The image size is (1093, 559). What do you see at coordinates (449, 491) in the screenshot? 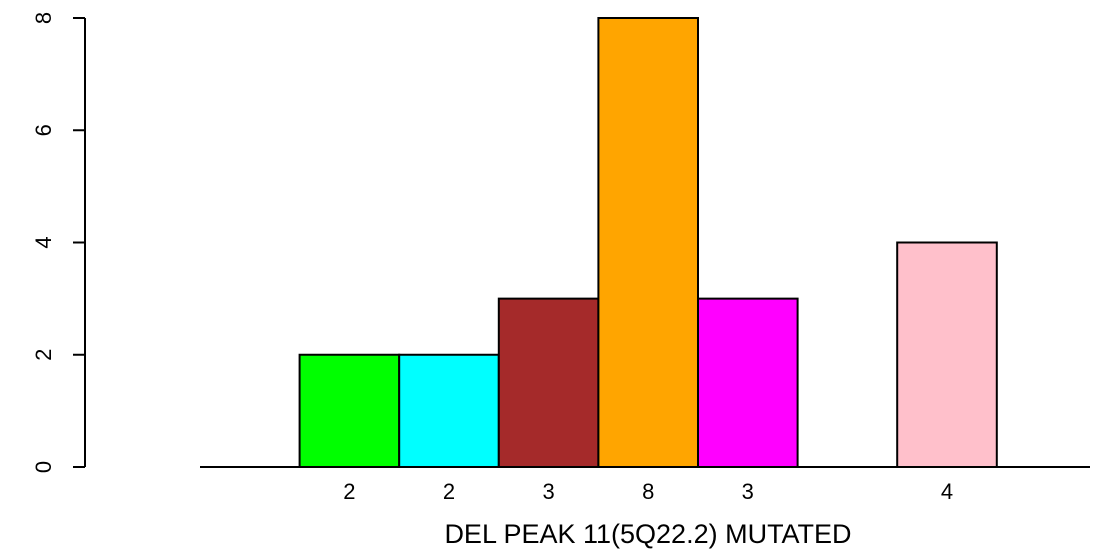
I see `bar-count-label-1: 2` at bounding box center [449, 491].